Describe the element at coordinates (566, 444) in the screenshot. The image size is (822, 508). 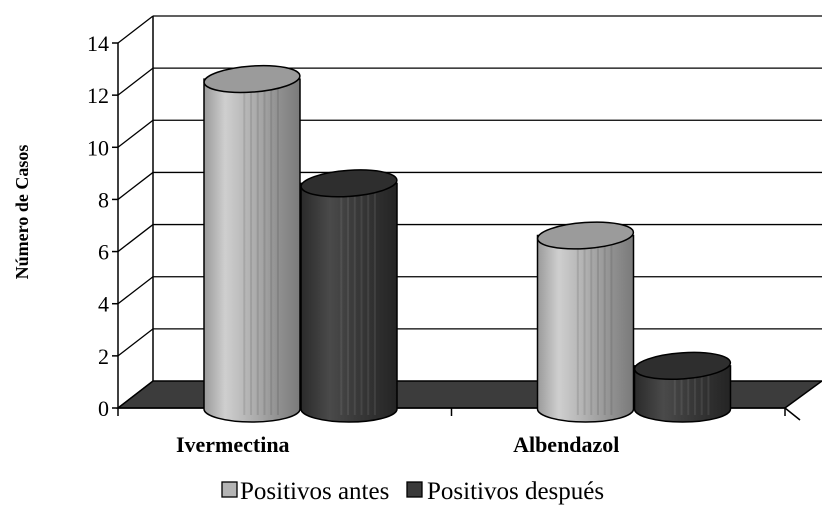
I see `x-category-label: Albendazol` at that location.